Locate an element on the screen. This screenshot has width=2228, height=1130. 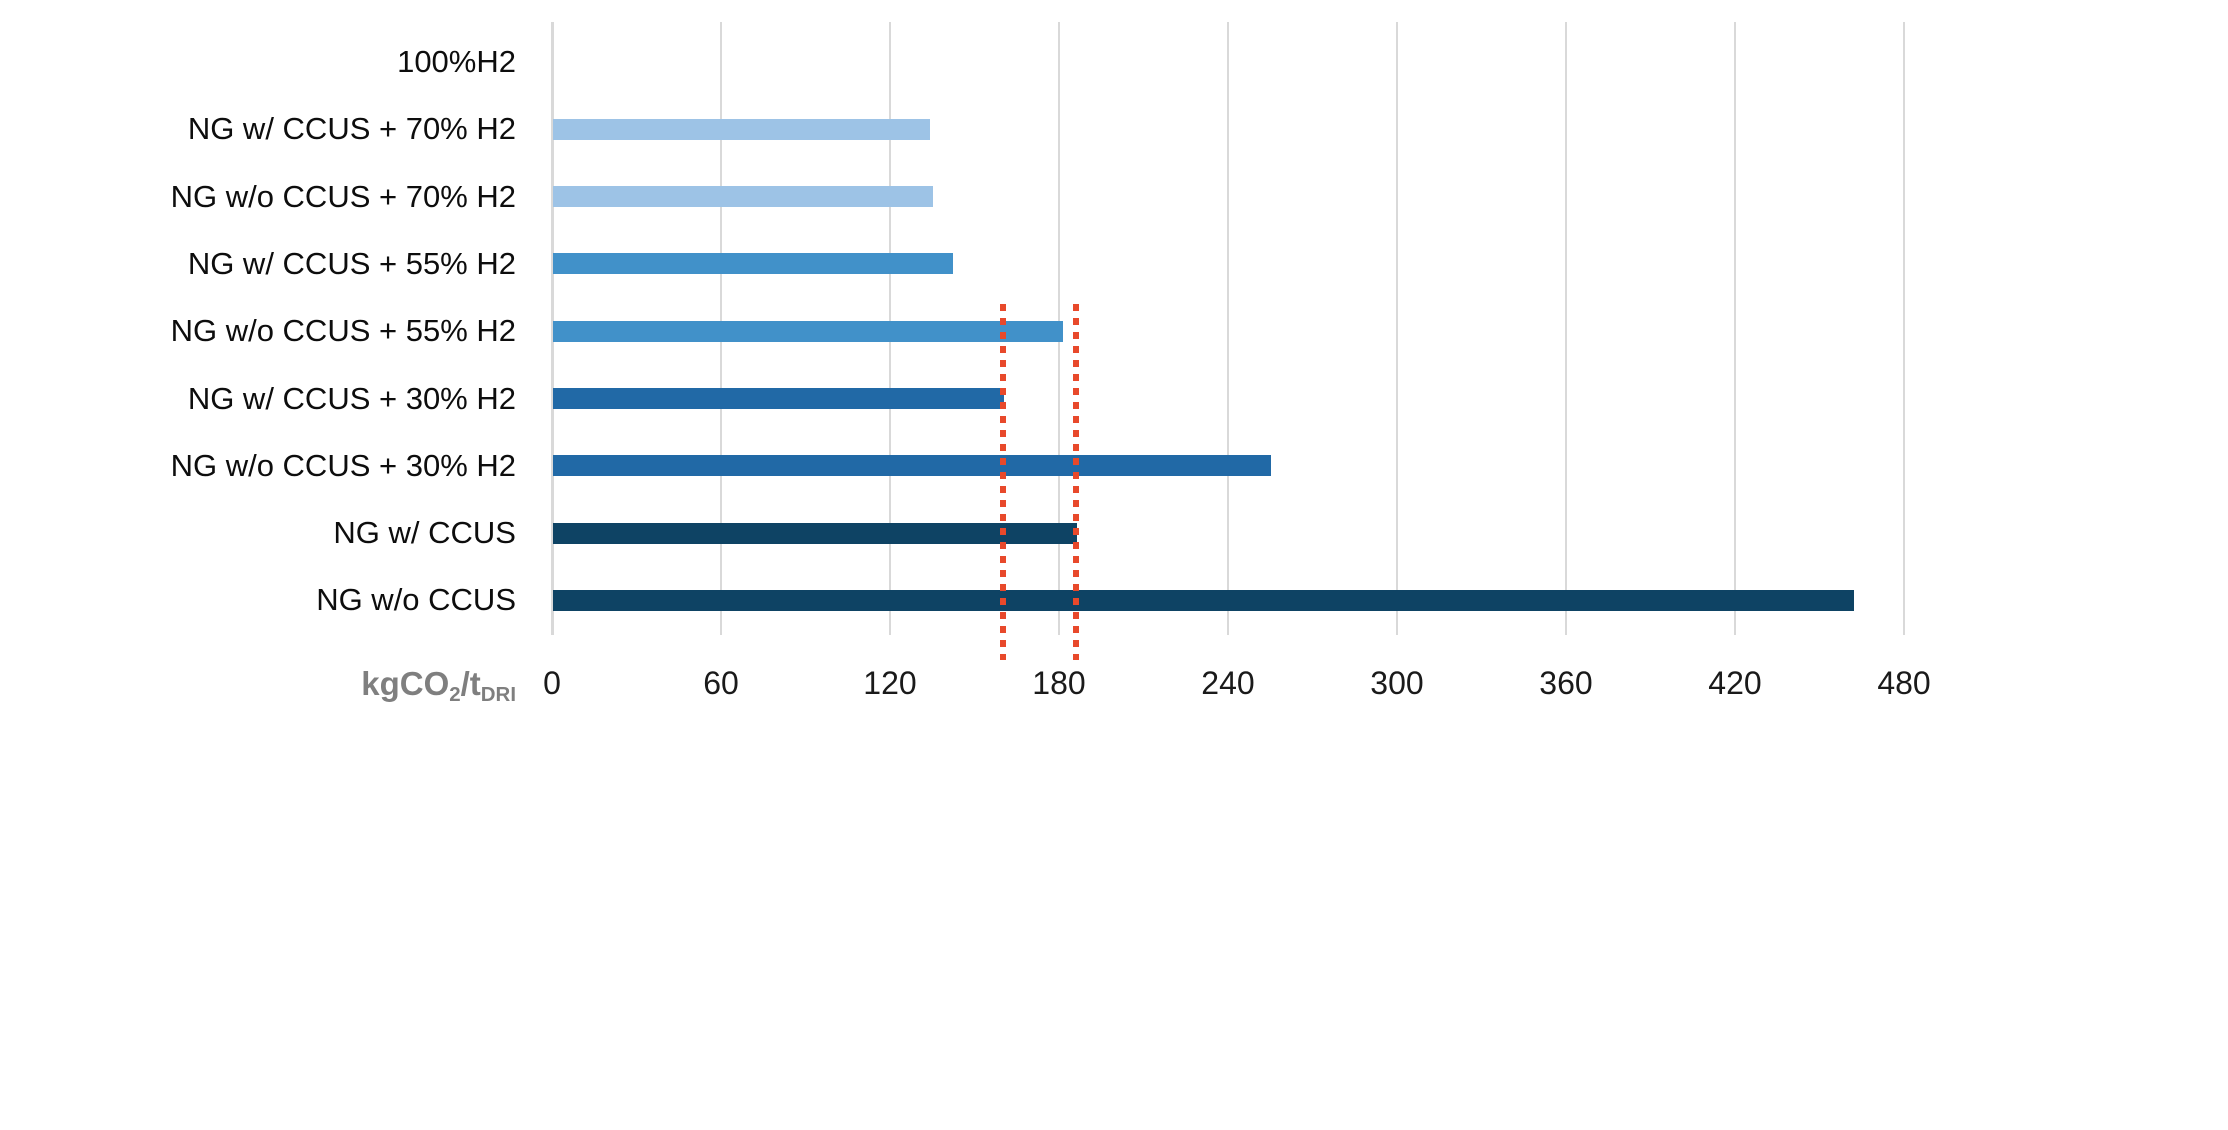
category-label: NG w/ CCUS + 55% H2 is located at coordinates (351, 263).